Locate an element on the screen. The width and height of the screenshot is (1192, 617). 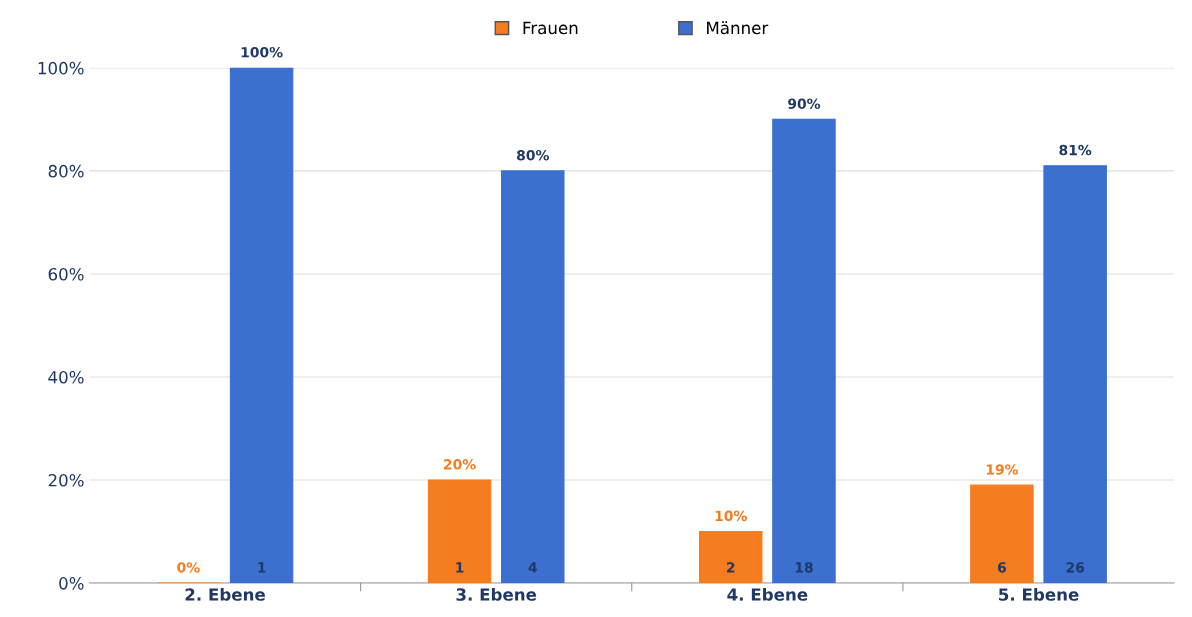
data-label: 20% is located at coordinates (460, 464).